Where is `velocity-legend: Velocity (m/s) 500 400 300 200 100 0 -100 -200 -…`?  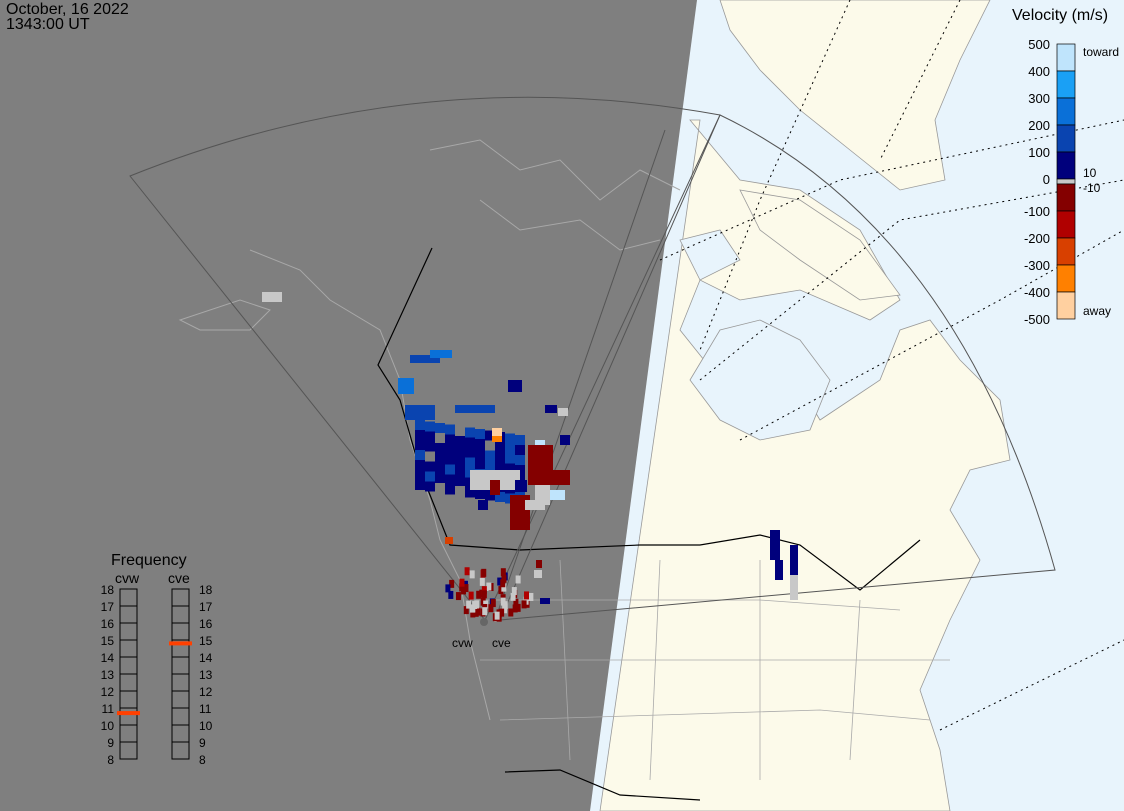
velocity-legend: Velocity (m/s) 500 400 300 200 100 0 -100 -200 -… is located at coordinates (1065, 167).